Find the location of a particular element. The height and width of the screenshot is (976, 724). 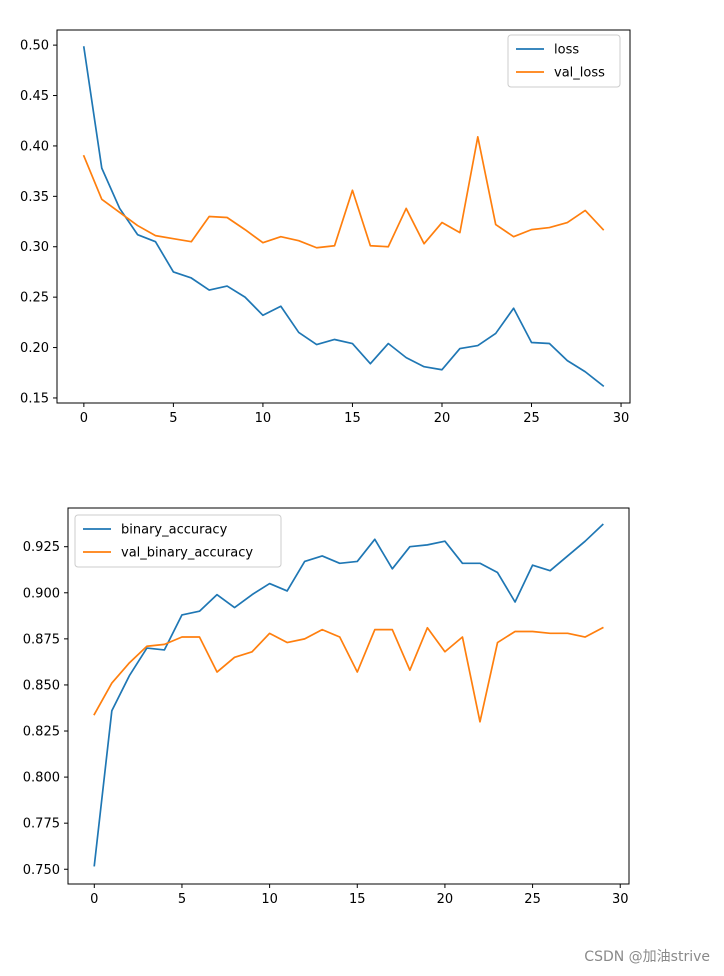

legend-label-loss: loss is located at coordinates (566, 50).